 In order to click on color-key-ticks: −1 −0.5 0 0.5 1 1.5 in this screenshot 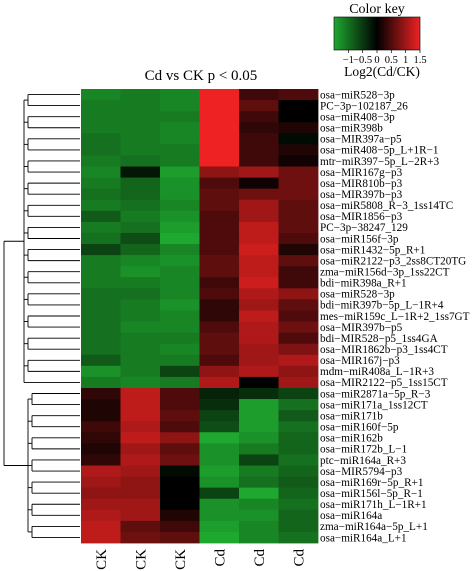, I will do `click(385, 58)`.